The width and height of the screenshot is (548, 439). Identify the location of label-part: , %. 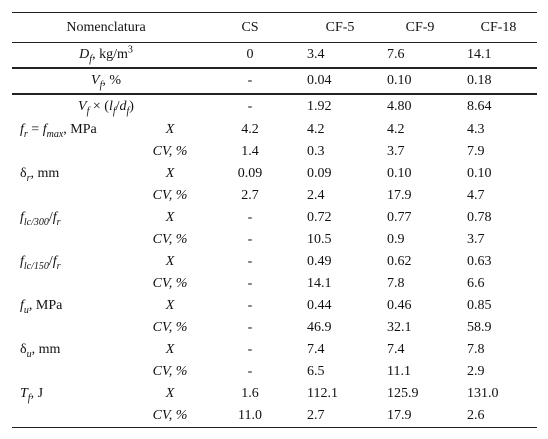
(112, 80).